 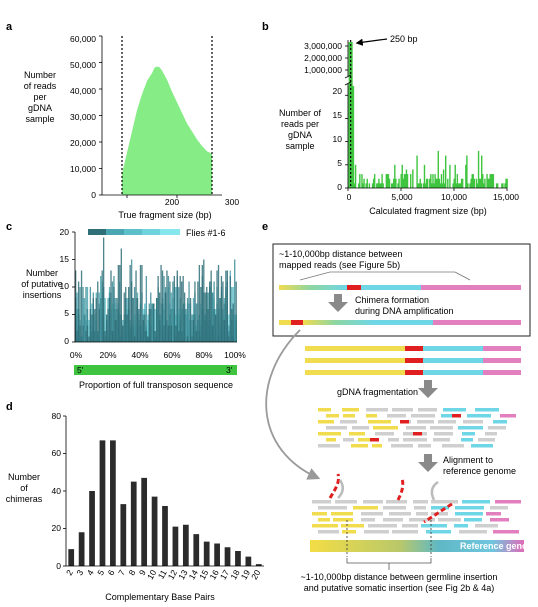 I want to click on c-ytick: 20, so click(x=65, y=232).